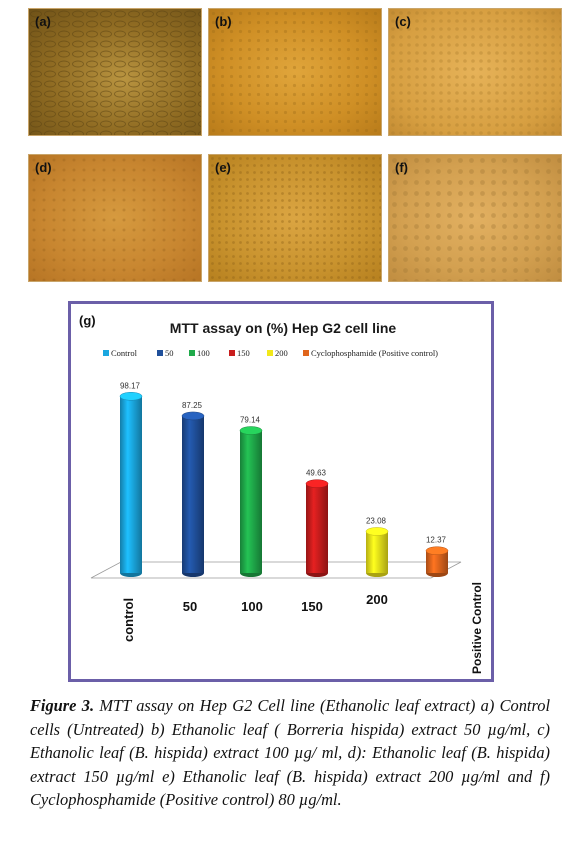 The image size is (569, 849). Describe the element at coordinates (130, 385) in the screenshot. I see `bar-value-label: 98.17` at that location.